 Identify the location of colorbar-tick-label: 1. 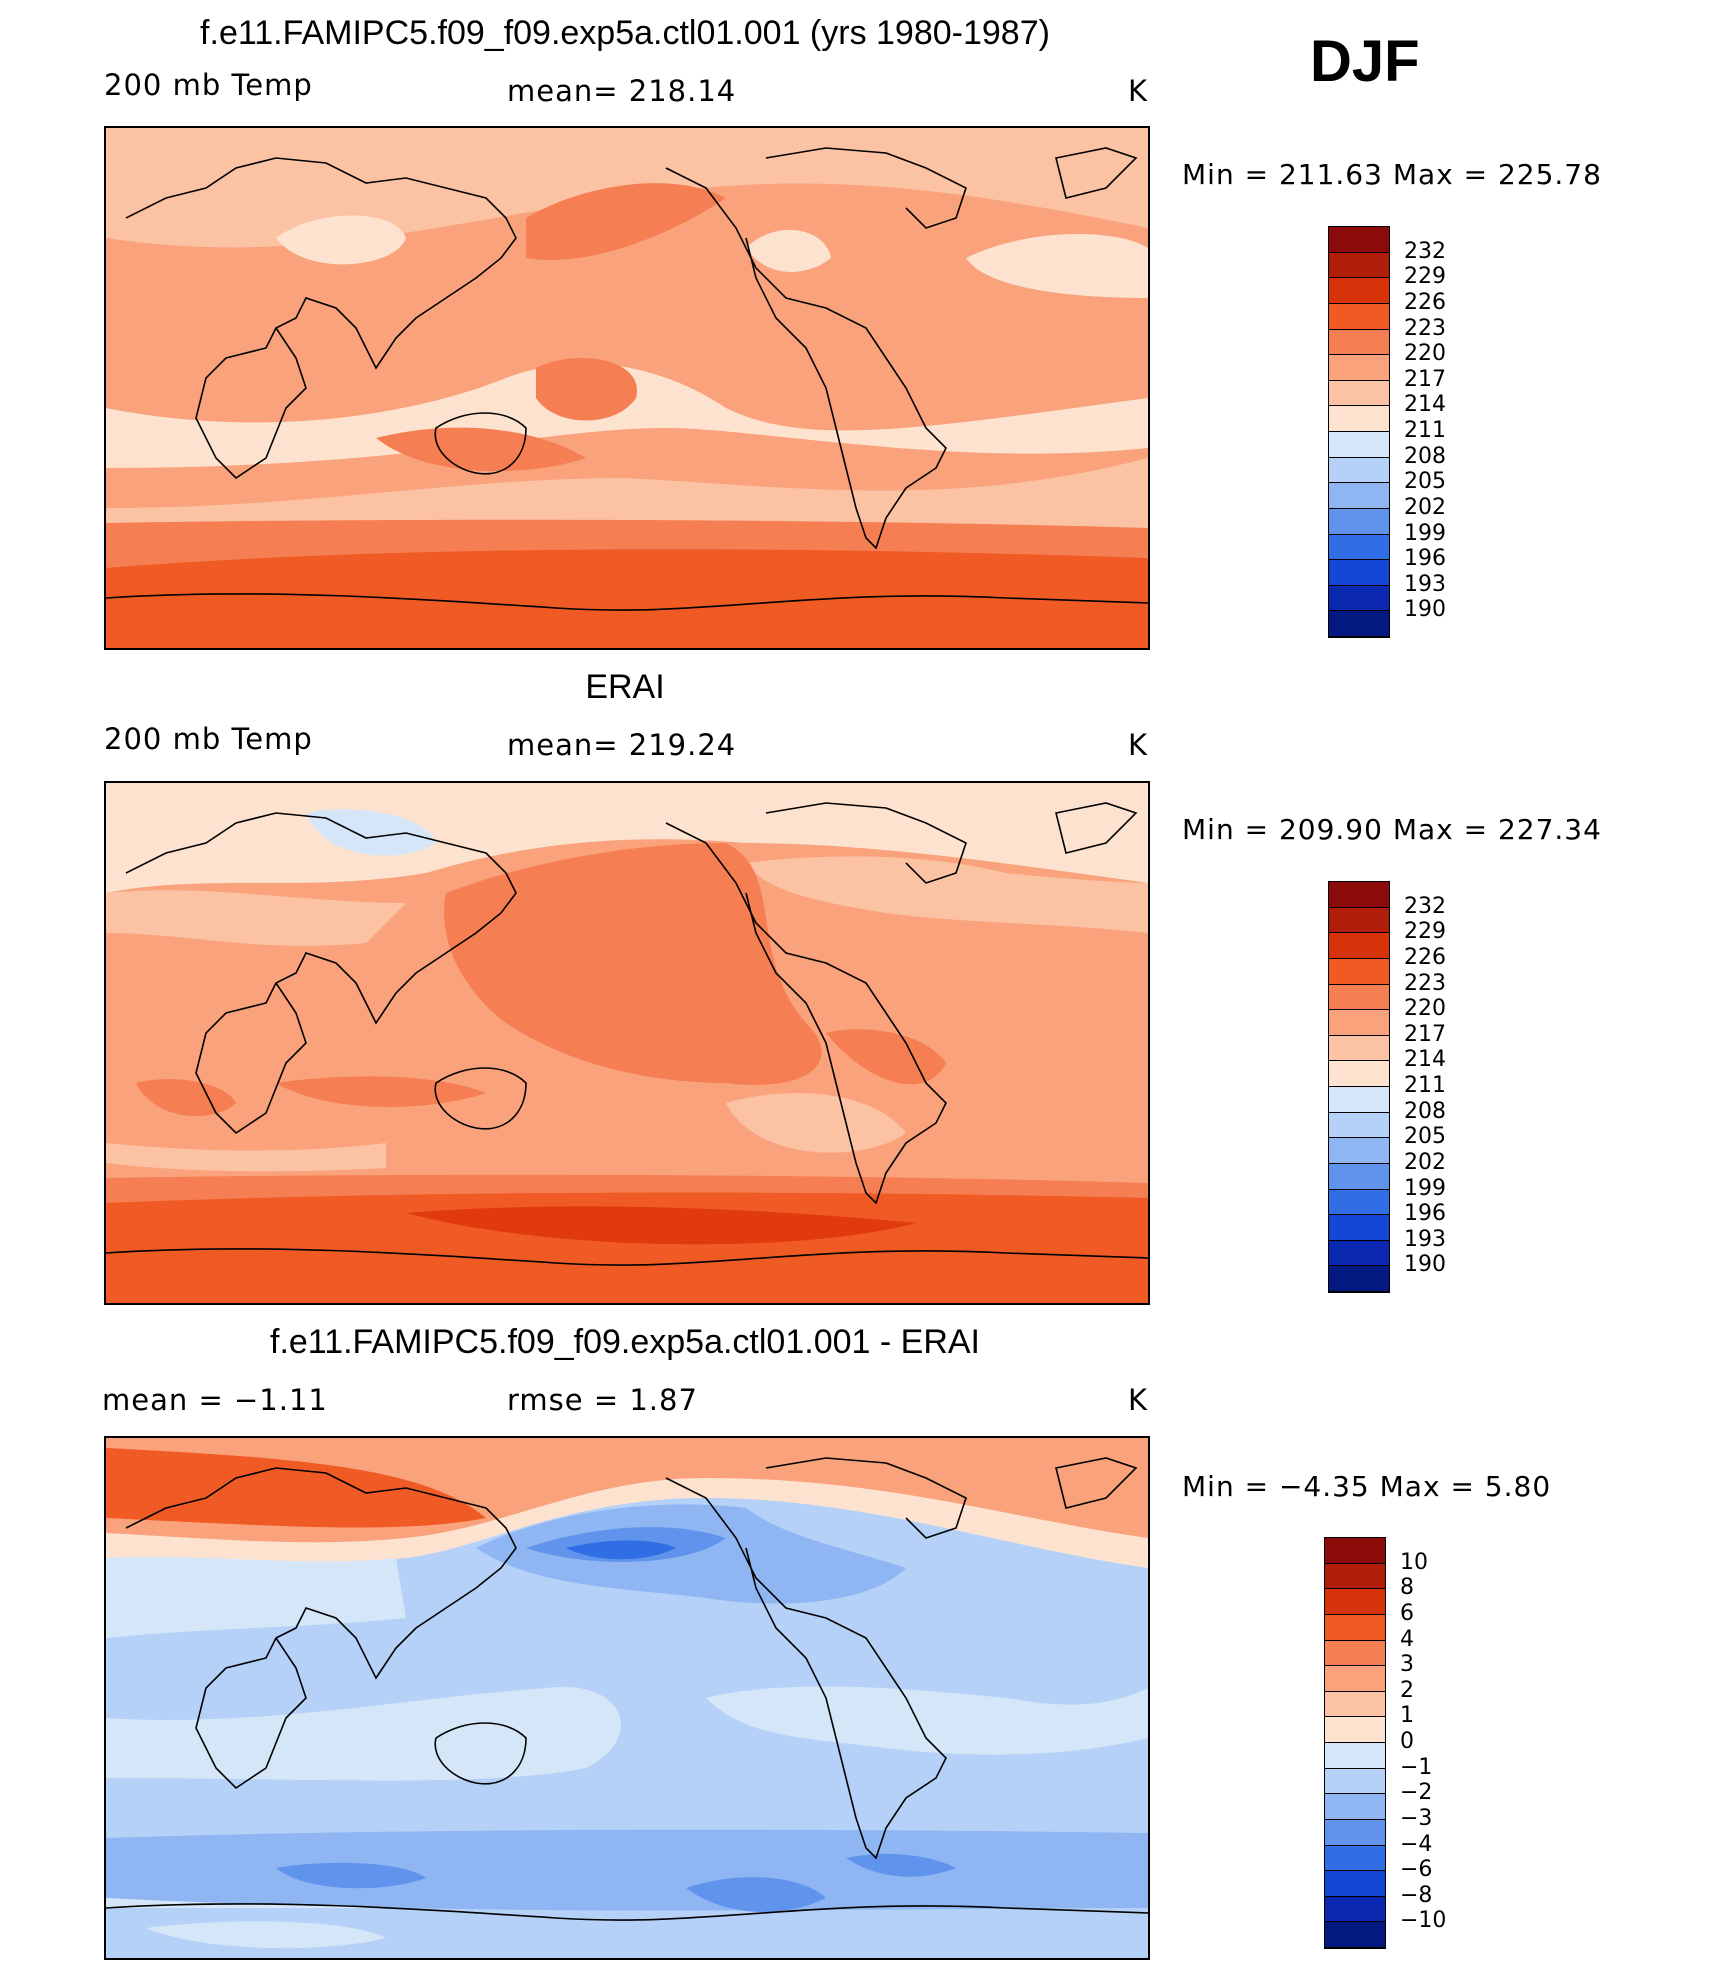
(1407, 1716).